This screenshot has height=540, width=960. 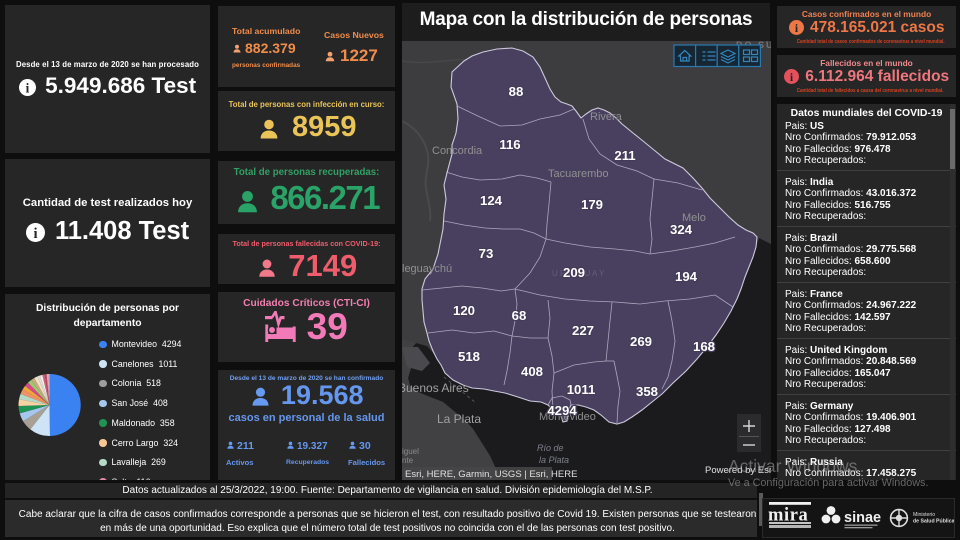 I want to click on svg-text: 120, so click(x=464, y=310).